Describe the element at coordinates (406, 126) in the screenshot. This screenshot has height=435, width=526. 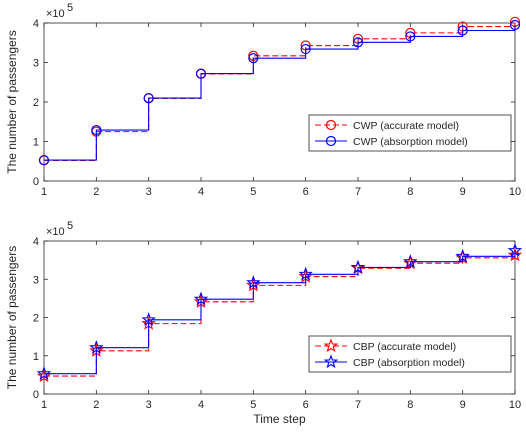
I see `legend-label: CWP (accurate model)` at that location.